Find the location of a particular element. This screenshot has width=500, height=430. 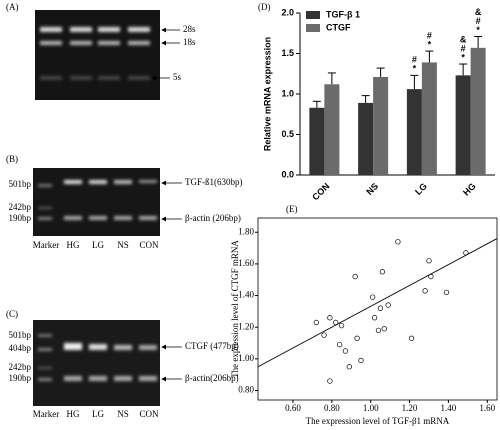

y-tick-label: 0.5 is located at coordinates (287, 134).